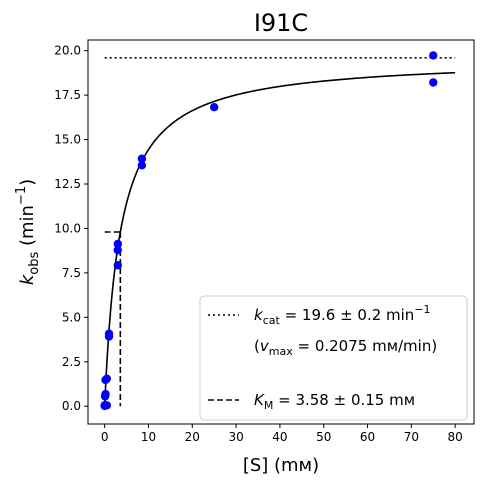 This screenshot has width=482, height=484. Describe the element at coordinates (365, 346) in the screenshot. I see `legend-vmax-text: = 0.2075 mм/min)` at that location.